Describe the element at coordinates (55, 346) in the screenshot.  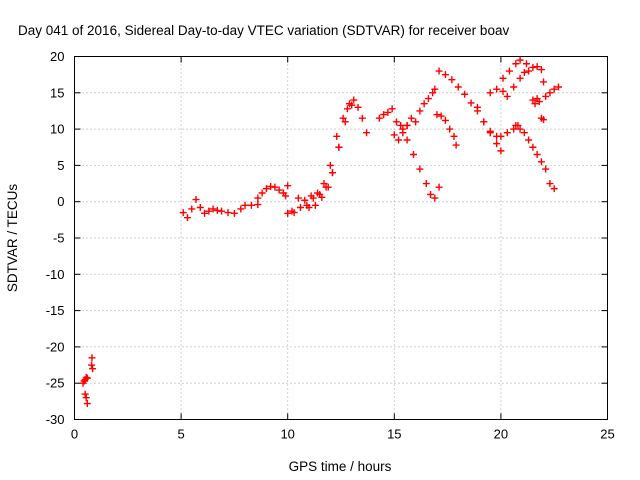
I see `y-tick-label: -20` at that location.